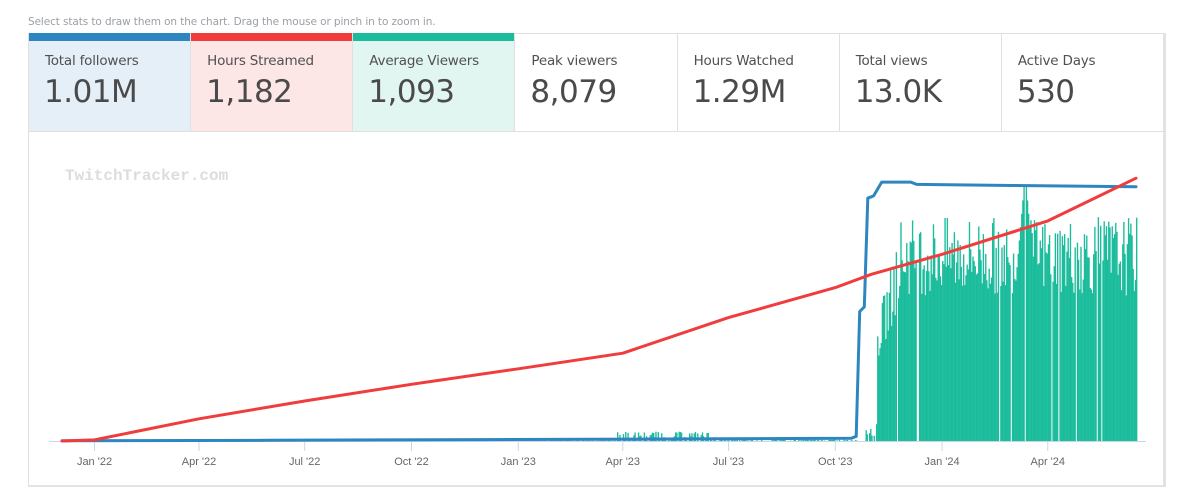  Describe the element at coordinates (92, 61) in the screenshot. I see `stat-label: Total followers` at that location.